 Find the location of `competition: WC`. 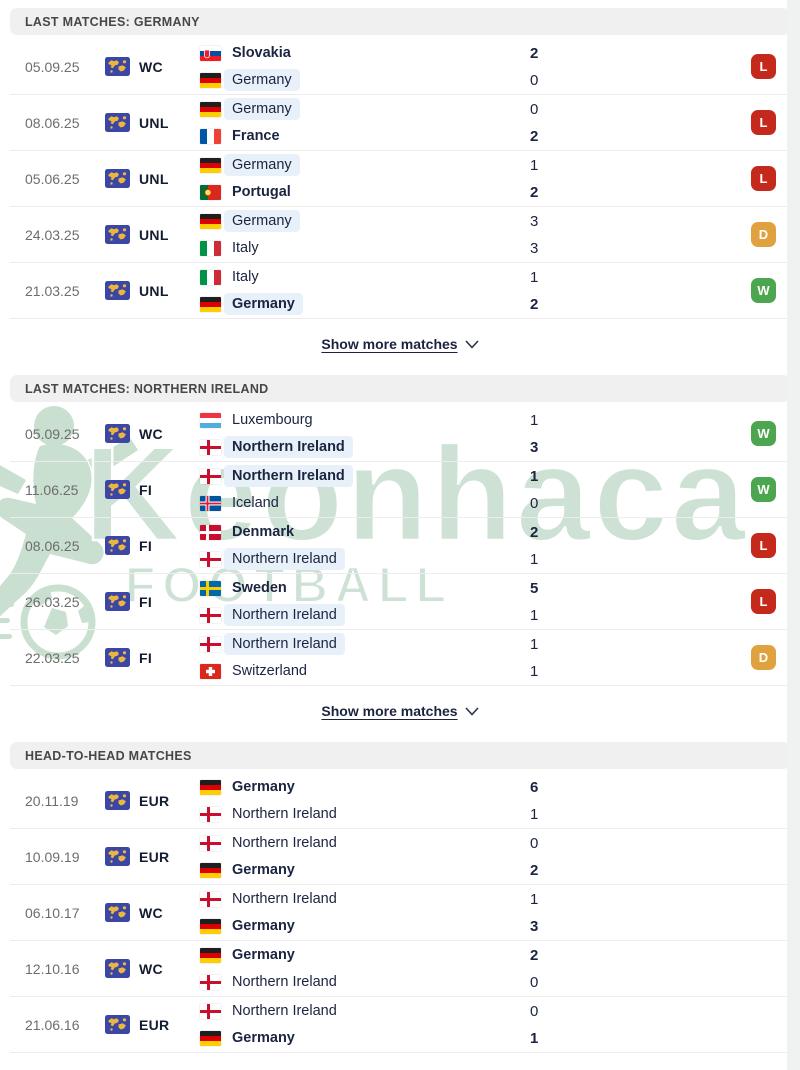

competition: WC is located at coordinates (152, 433).